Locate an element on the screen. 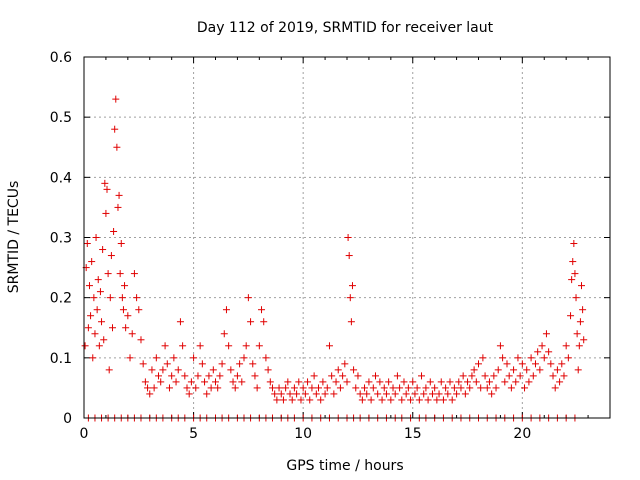  x-tick-label: 10 is located at coordinates (303, 434).